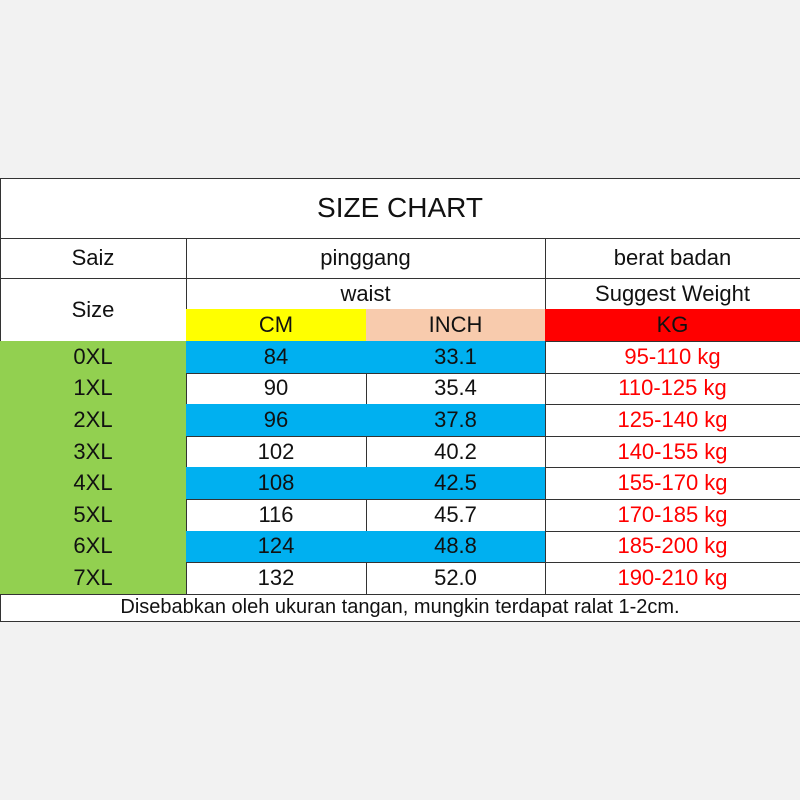 This screenshot has width=800, height=800. What do you see at coordinates (672, 578) in the screenshot?
I see `data-cell: 190-210 kg` at bounding box center [672, 578].